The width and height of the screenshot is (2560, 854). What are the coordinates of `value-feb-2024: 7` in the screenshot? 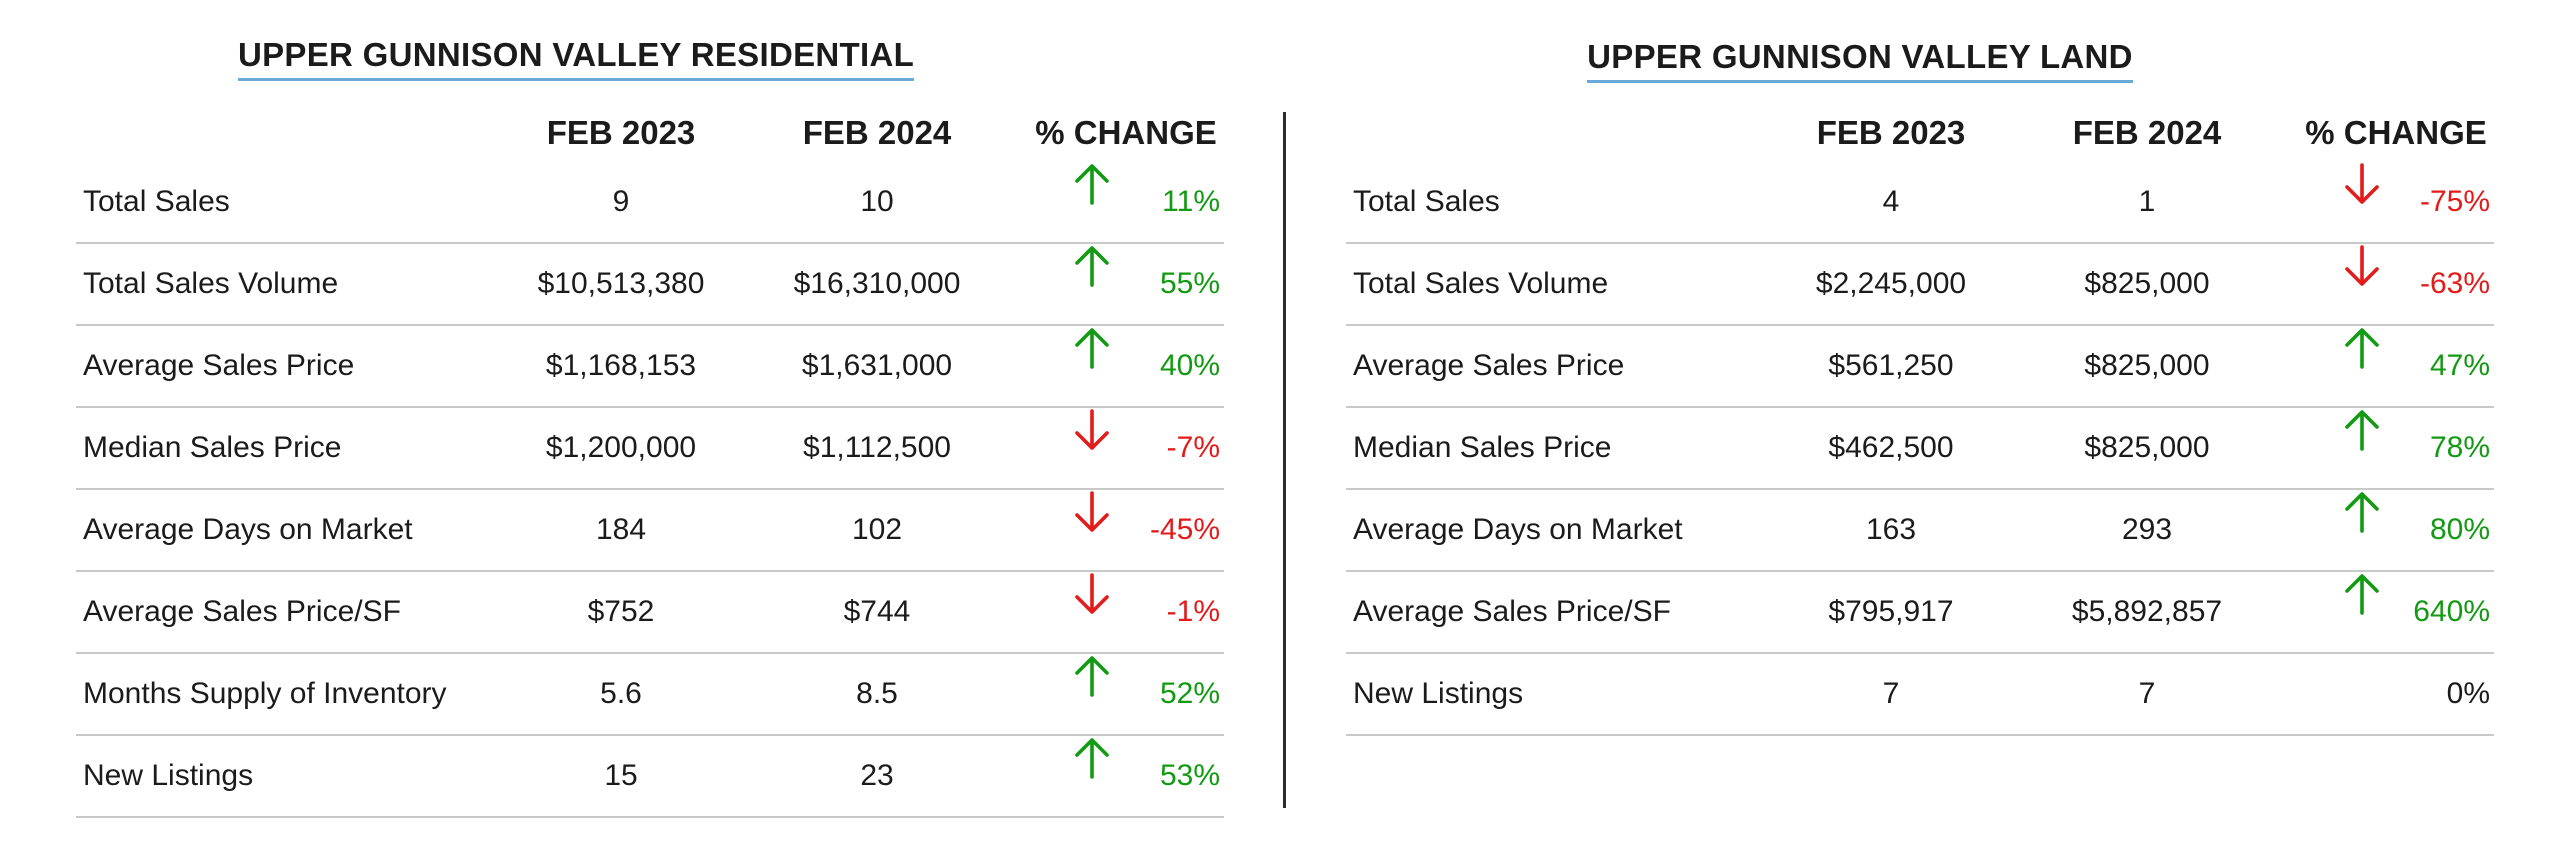 It's located at (2147, 693).